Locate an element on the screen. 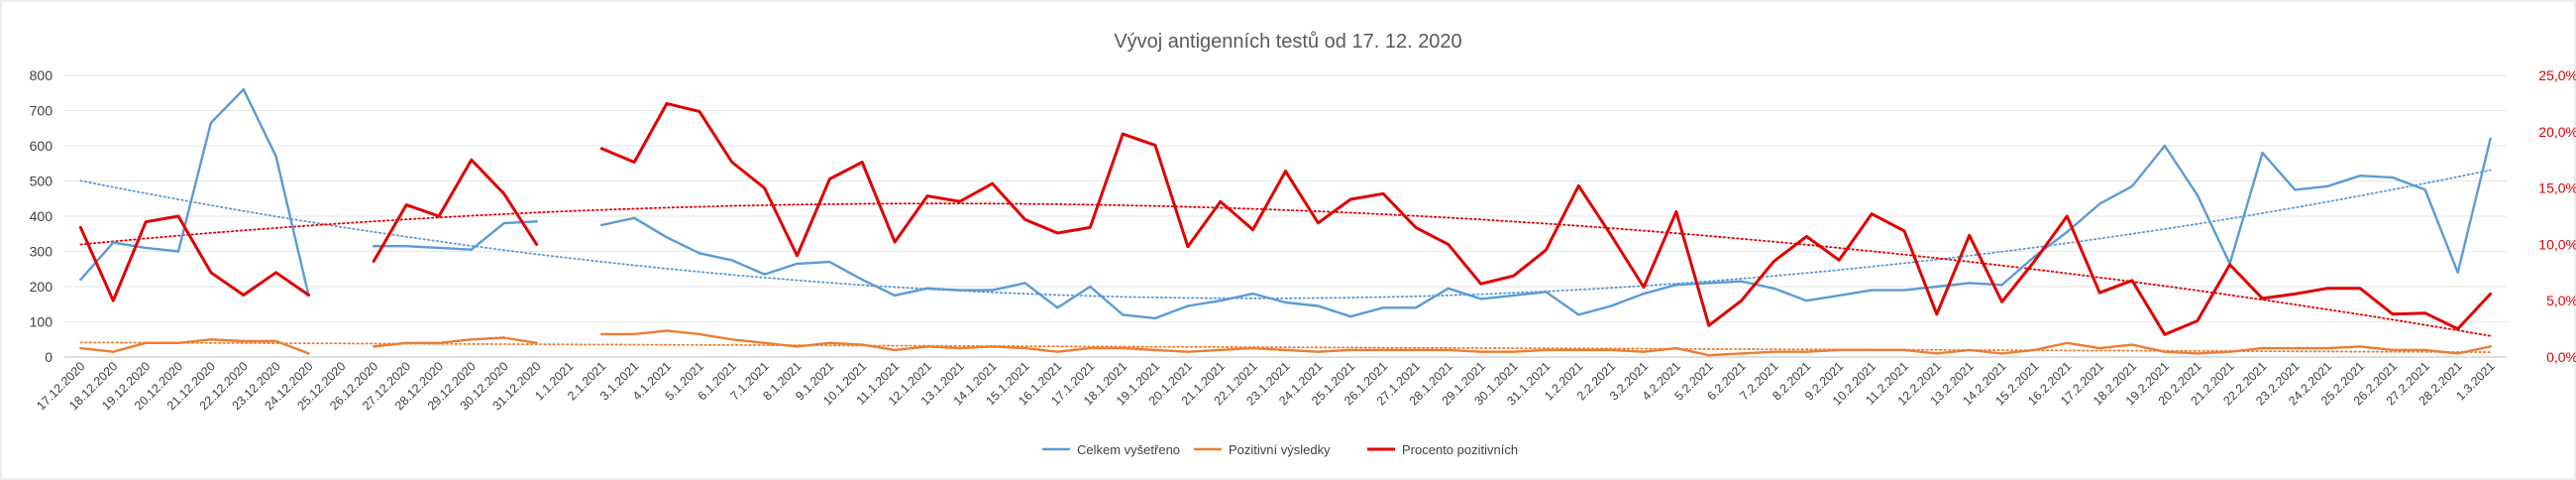  y-axis-left-tick-label: 100 is located at coordinates (42, 322).